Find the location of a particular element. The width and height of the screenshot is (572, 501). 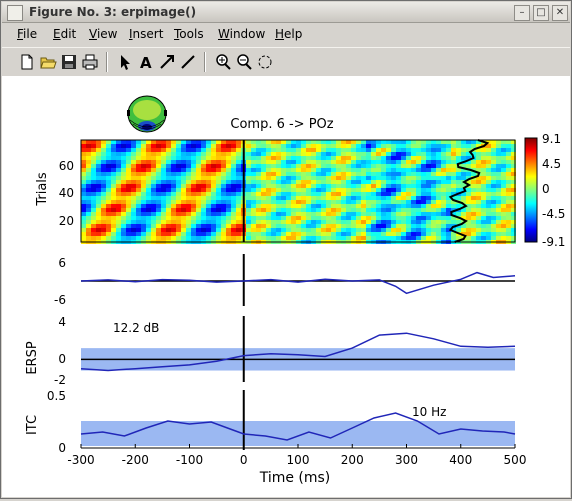

print-icon is located at coordinates (90, 62).